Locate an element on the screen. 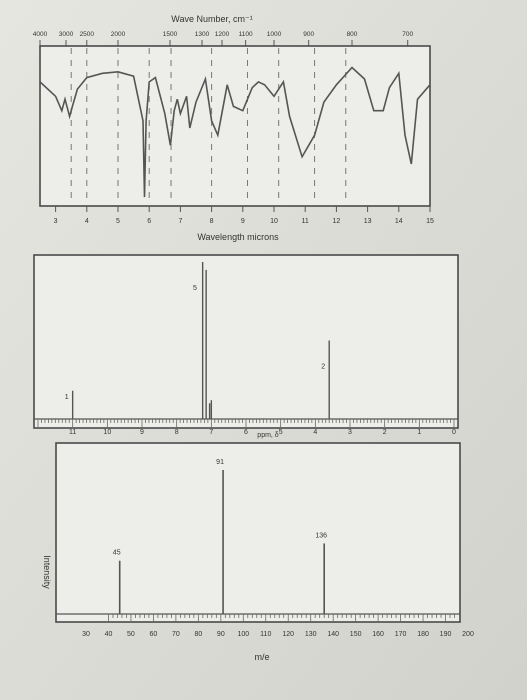 This screenshot has width=527, height=700. ms-x-tick-label-10: 130 is located at coordinates (311, 634).